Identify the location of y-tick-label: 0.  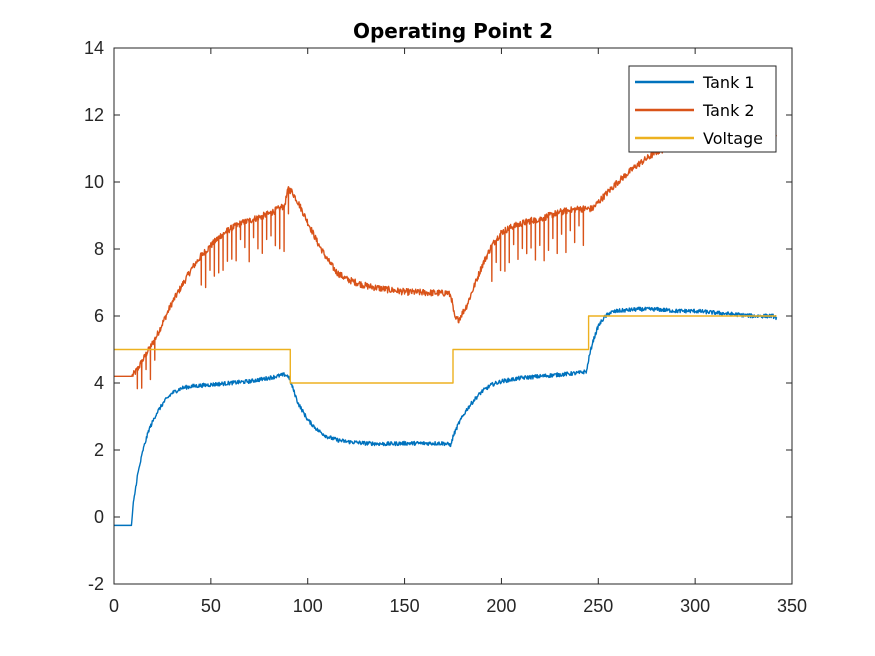
(99, 517).